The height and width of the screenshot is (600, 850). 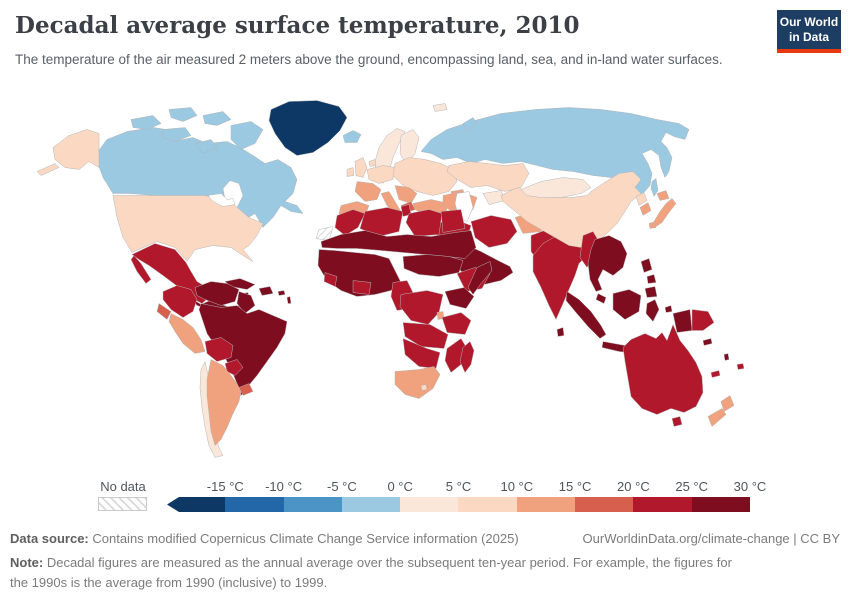 I want to click on region-denmark, so click(x=372, y=163).